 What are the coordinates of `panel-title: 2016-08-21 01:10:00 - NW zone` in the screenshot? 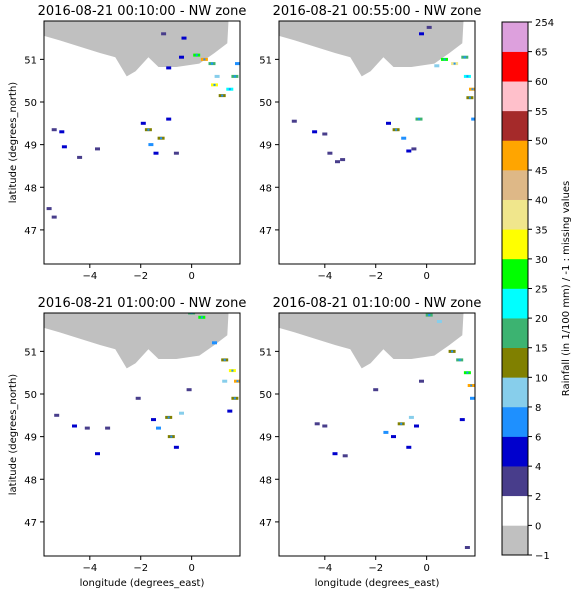 It's located at (377, 303).